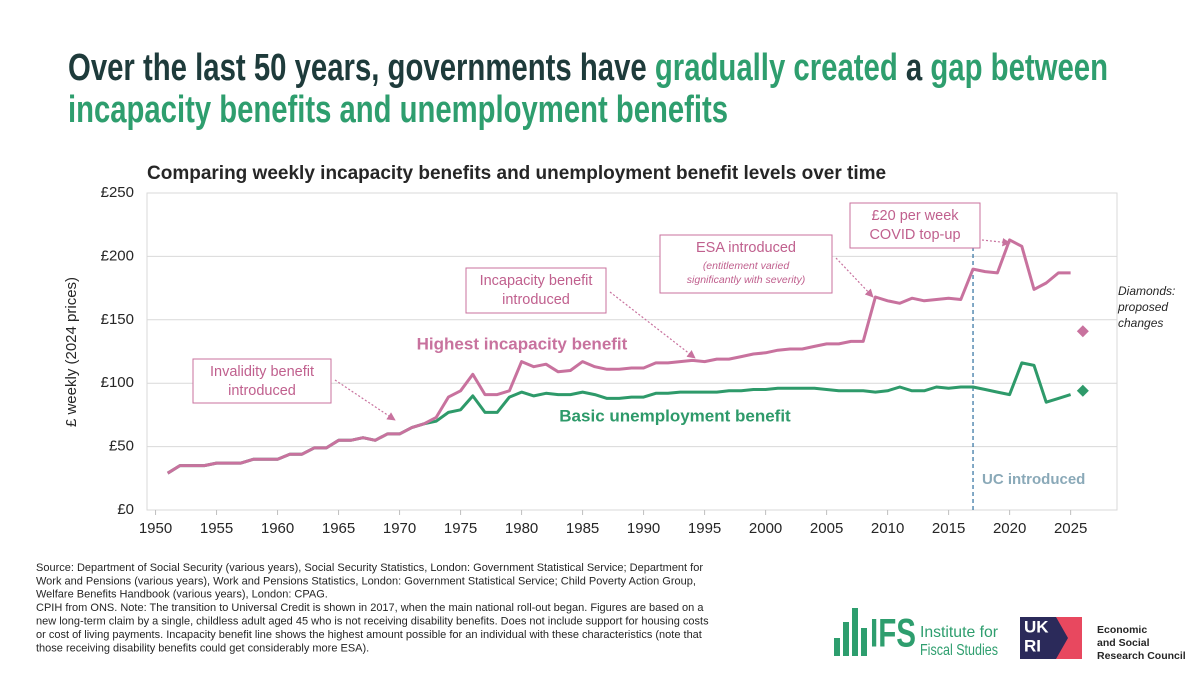  What do you see at coordinates (216, 528) in the screenshot?
I see `x-tick-label: 1955` at bounding box center [216, 528].